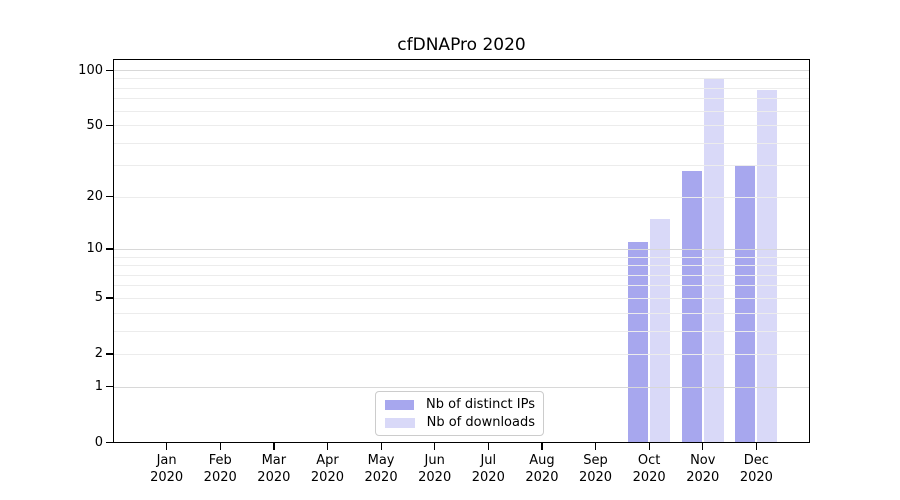  I want to click on y-tick-label: 10, so click(94, 249).